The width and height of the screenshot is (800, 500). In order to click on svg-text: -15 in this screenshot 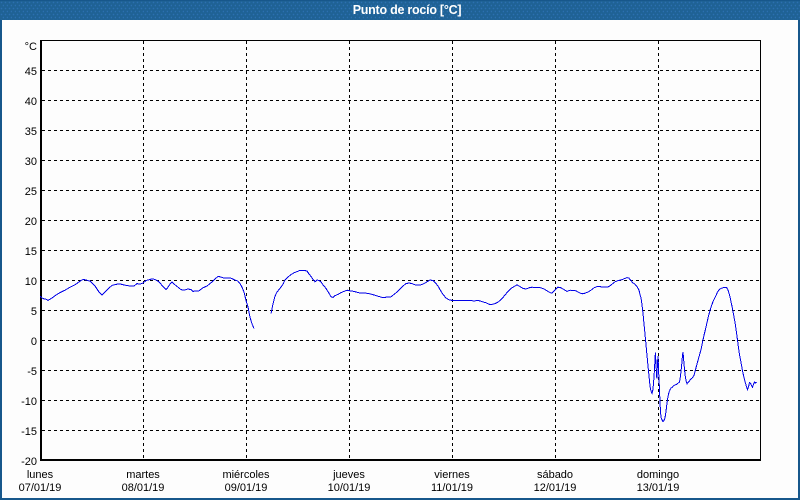, I will do `click(29, 432)`.